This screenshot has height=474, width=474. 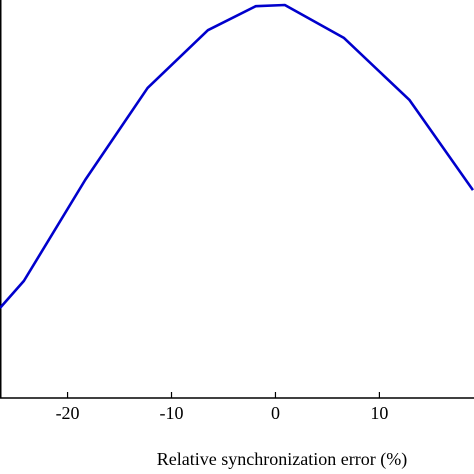 What do you see at coordinates (172, 413) in the screenshot?
I see `x-tick-label: -10` at bounding box center [172, 413].